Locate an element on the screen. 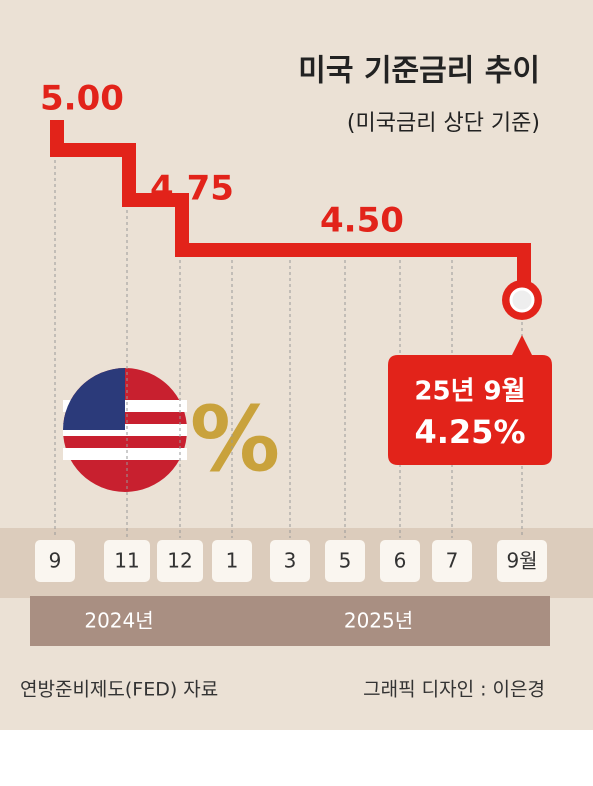  x-tick-label: 7 is located at coordinates (452, 561).